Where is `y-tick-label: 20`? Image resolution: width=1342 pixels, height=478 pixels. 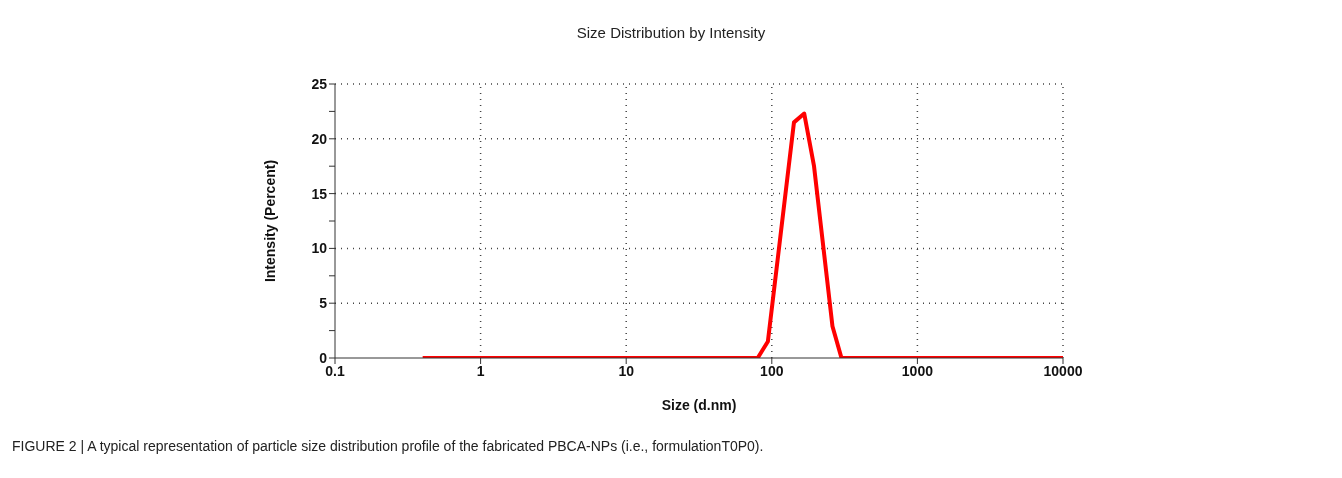
y-tick-label: 20 is located at coordinates (319, 138).